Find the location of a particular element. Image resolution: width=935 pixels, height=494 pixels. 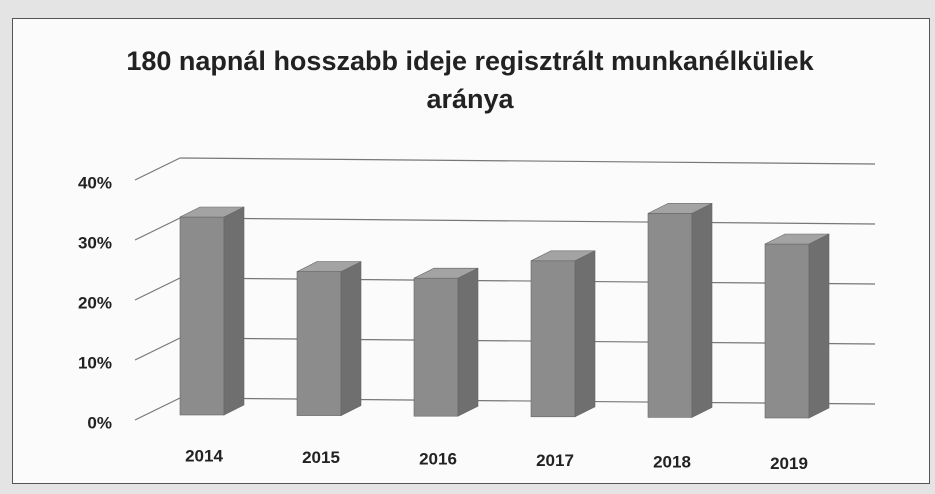

y-tick-label: 10% is located at coordinates (95, 362).